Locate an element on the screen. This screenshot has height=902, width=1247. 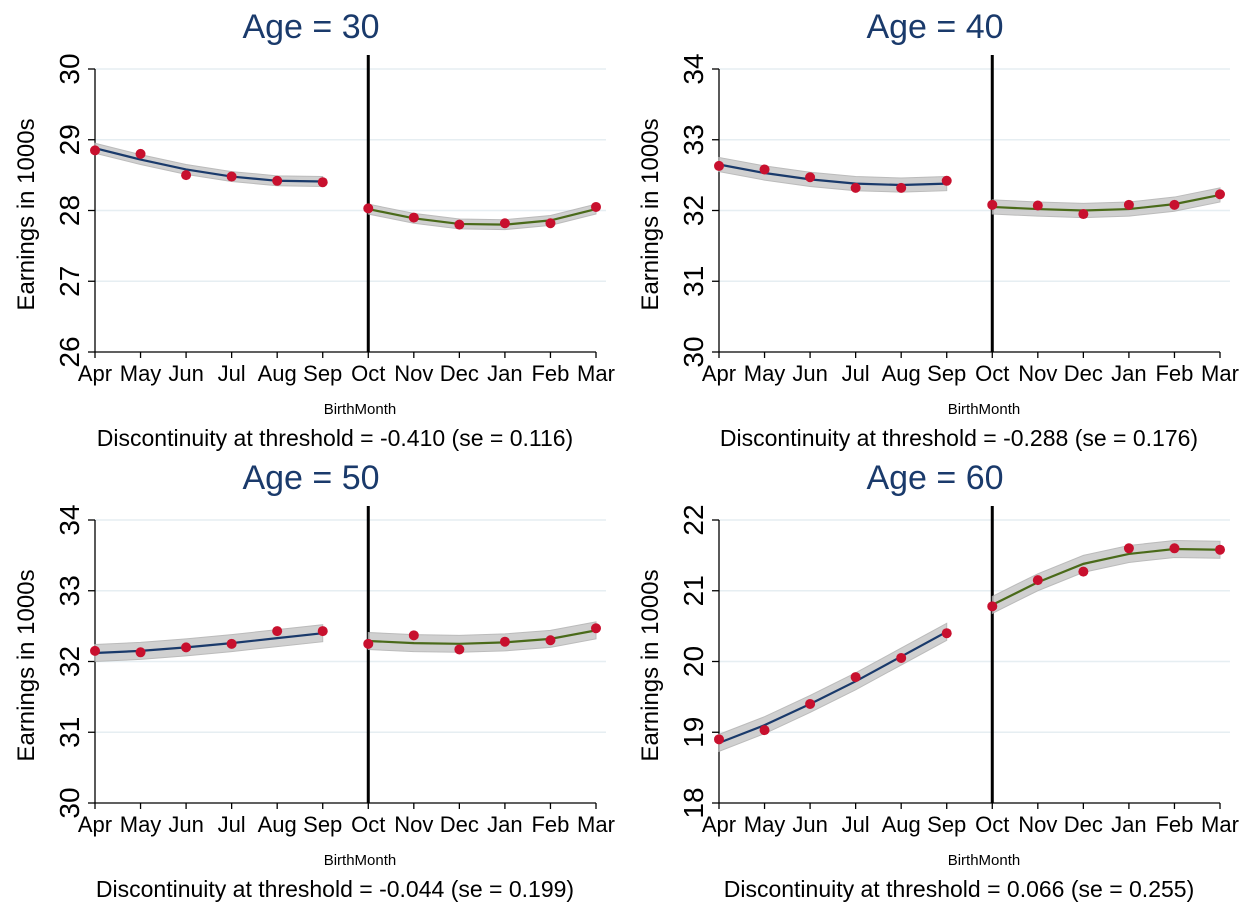
x-tick-label: Nov is located at coordinates (1037, 824).